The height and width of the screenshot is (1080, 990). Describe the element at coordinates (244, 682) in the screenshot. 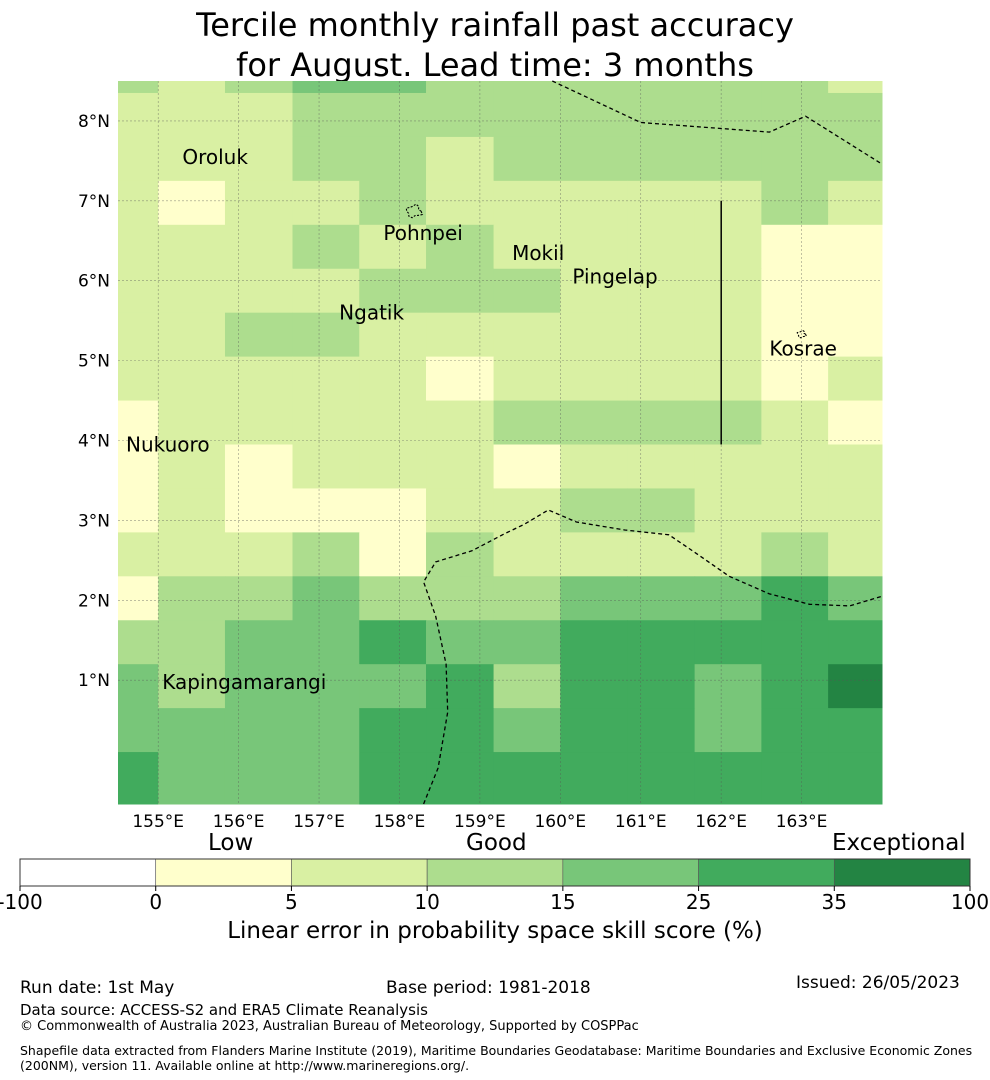

I see `place-label-kapingamarangi: Kapingamarangi` at that location.